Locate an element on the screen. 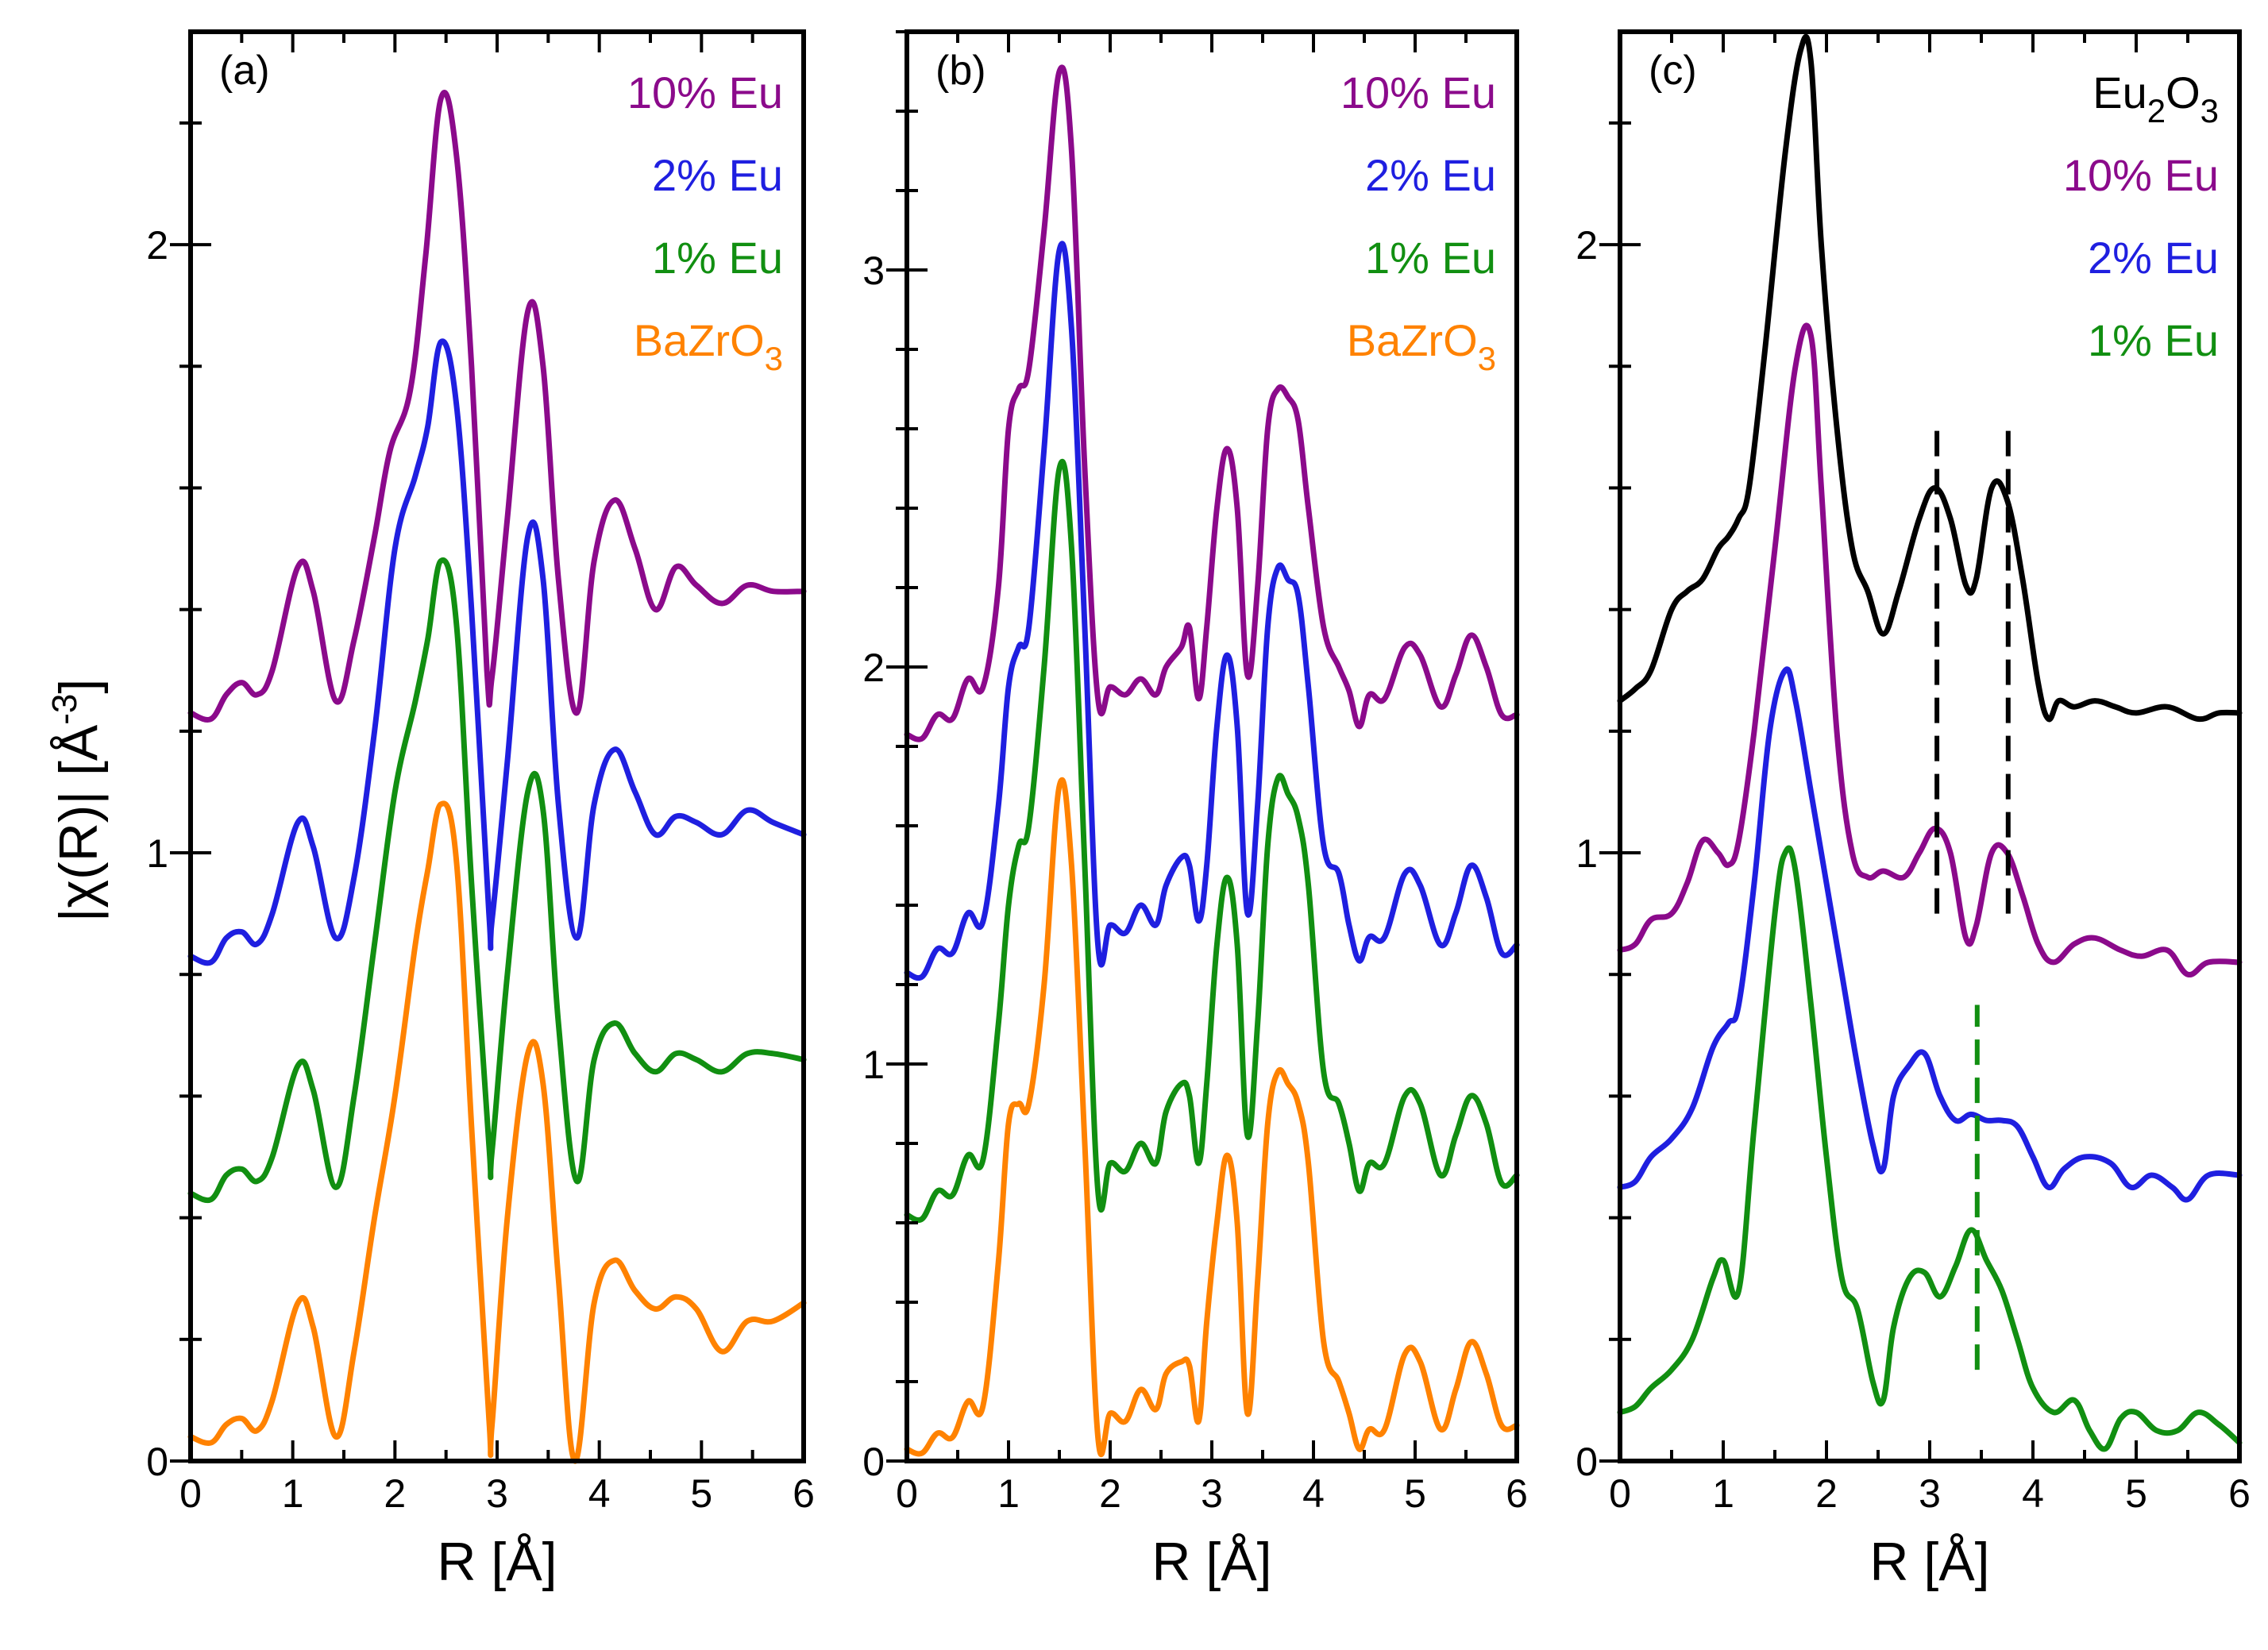 Image resolution: width=2268 pixels, height=1650 pixels. legend-entry: Eu2O3 is located at coordinates (2155, 98).